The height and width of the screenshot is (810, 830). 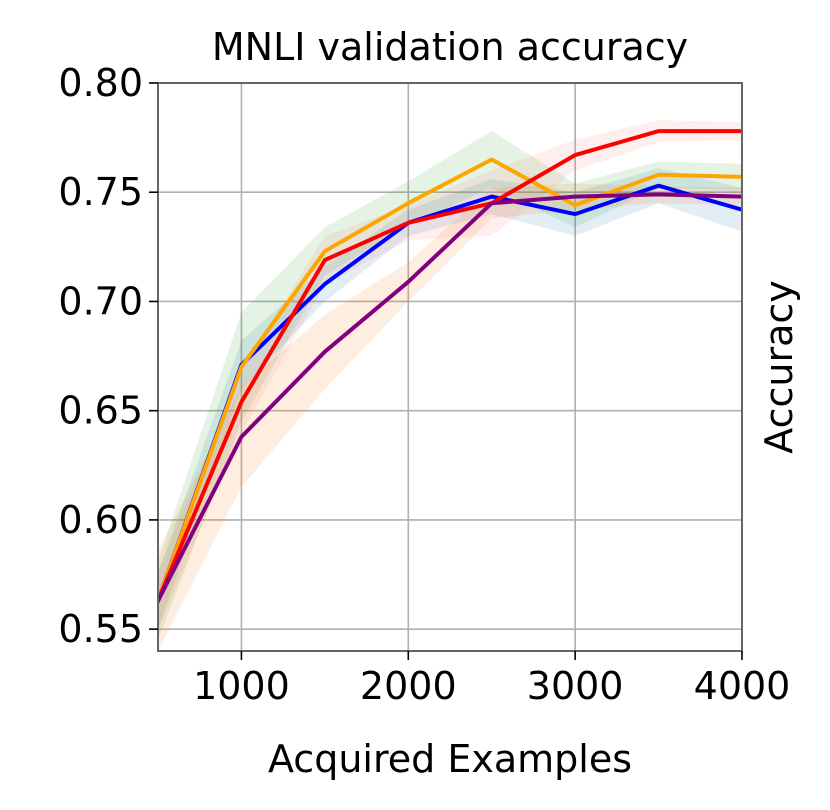 I want to click on y-tick-label: 0.60, so click(x=100, y=520).